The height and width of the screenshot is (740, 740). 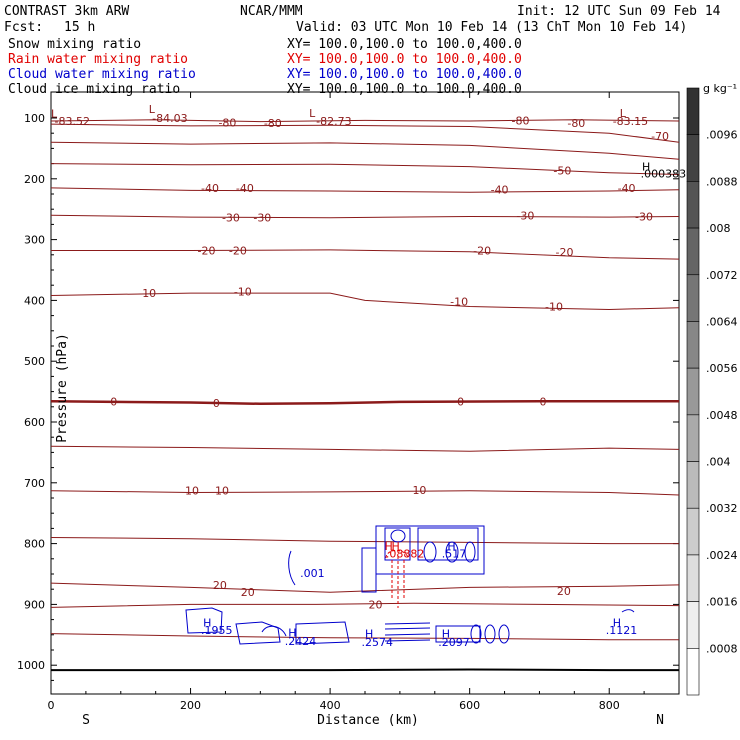 I want to click on field-xy-snow: XY= 100.0,100.0 to 100.0,400.0, so click(x=404, y=44).